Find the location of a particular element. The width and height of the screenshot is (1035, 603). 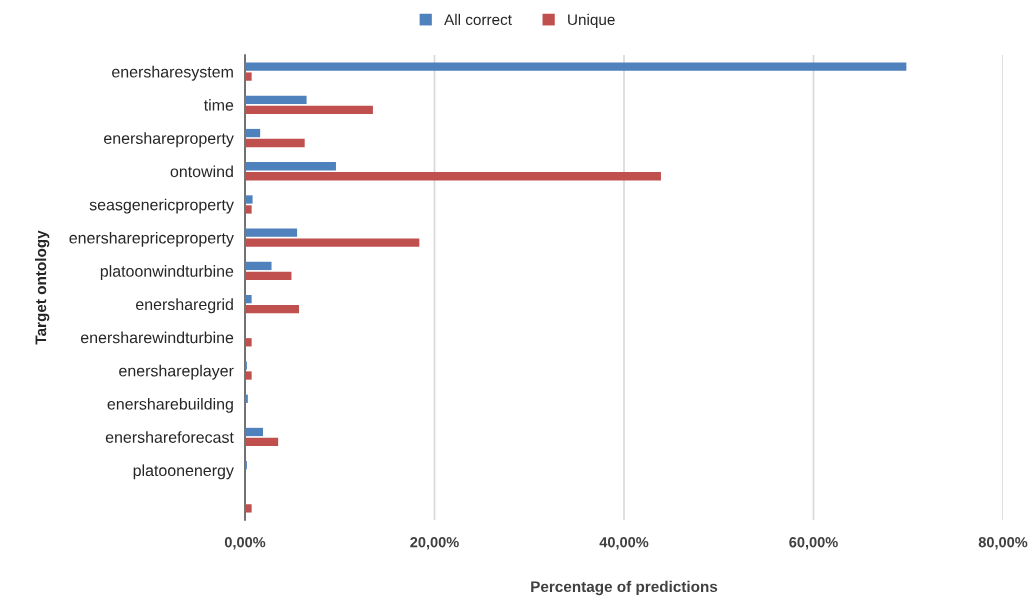

y-tick-label: enersharepriceproperty is located at coordinates (151, 239).